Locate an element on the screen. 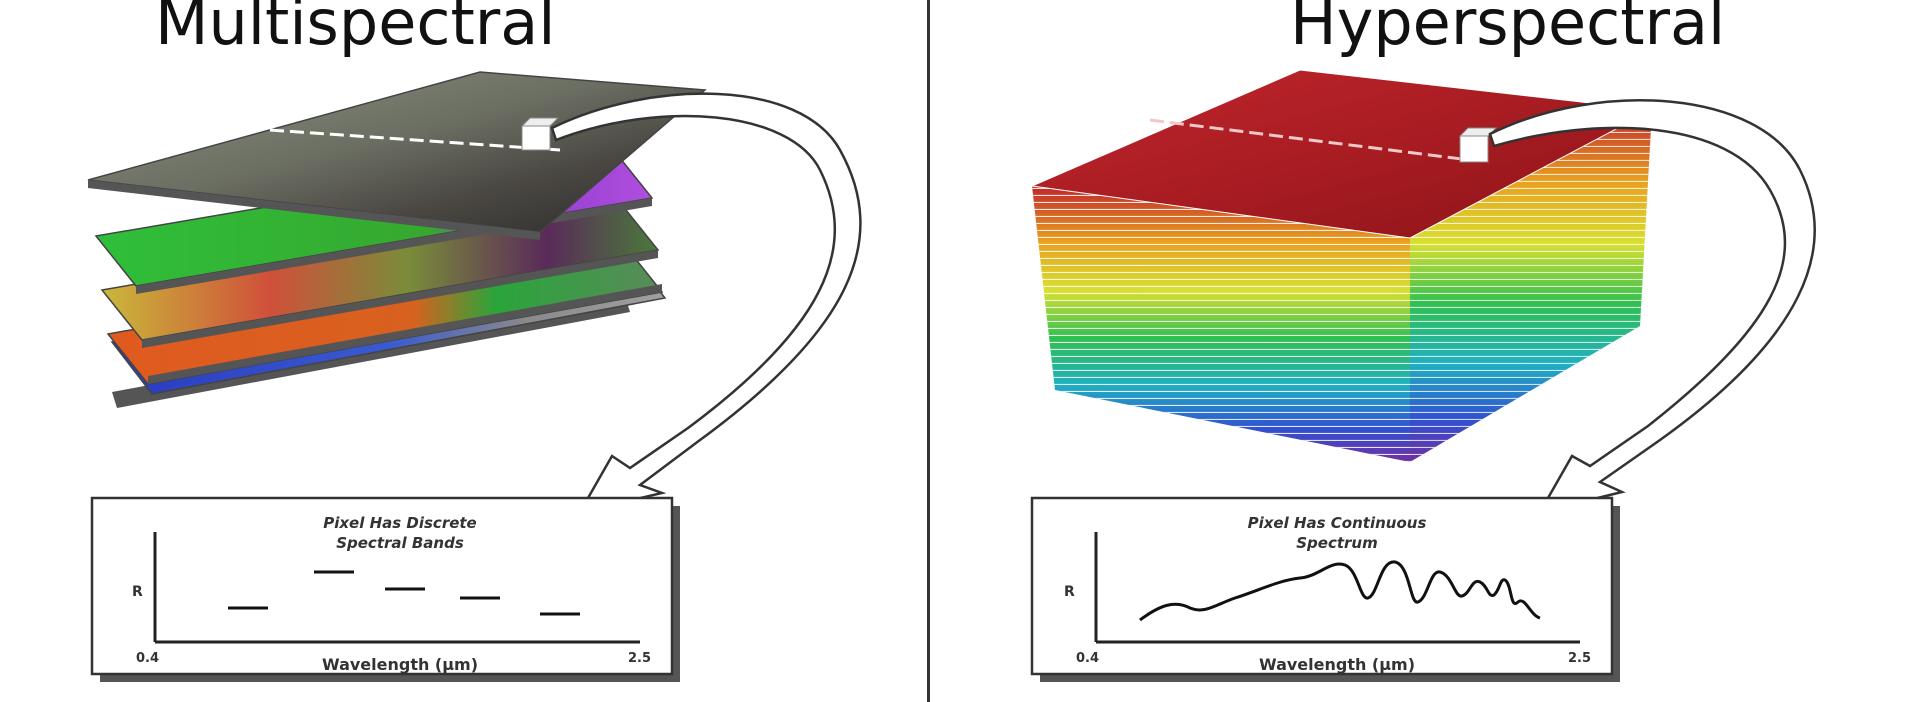  right-x-max: 2.5 is located at coordinates (1579, 658).